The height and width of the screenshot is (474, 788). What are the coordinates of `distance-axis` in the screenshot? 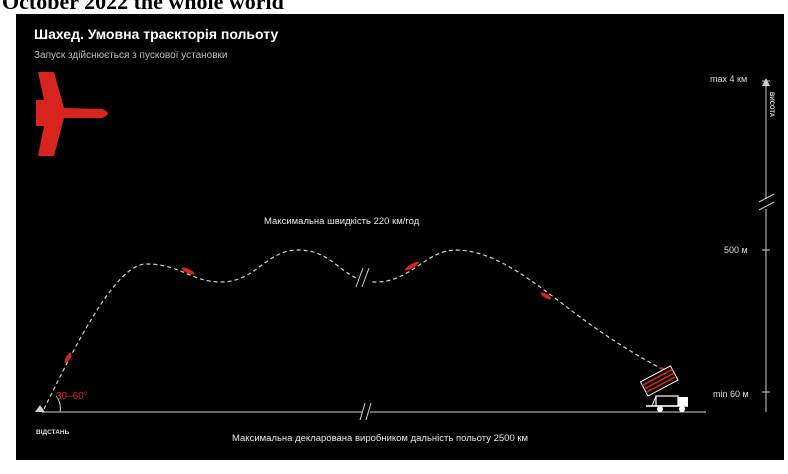 It's located at (370, 409).